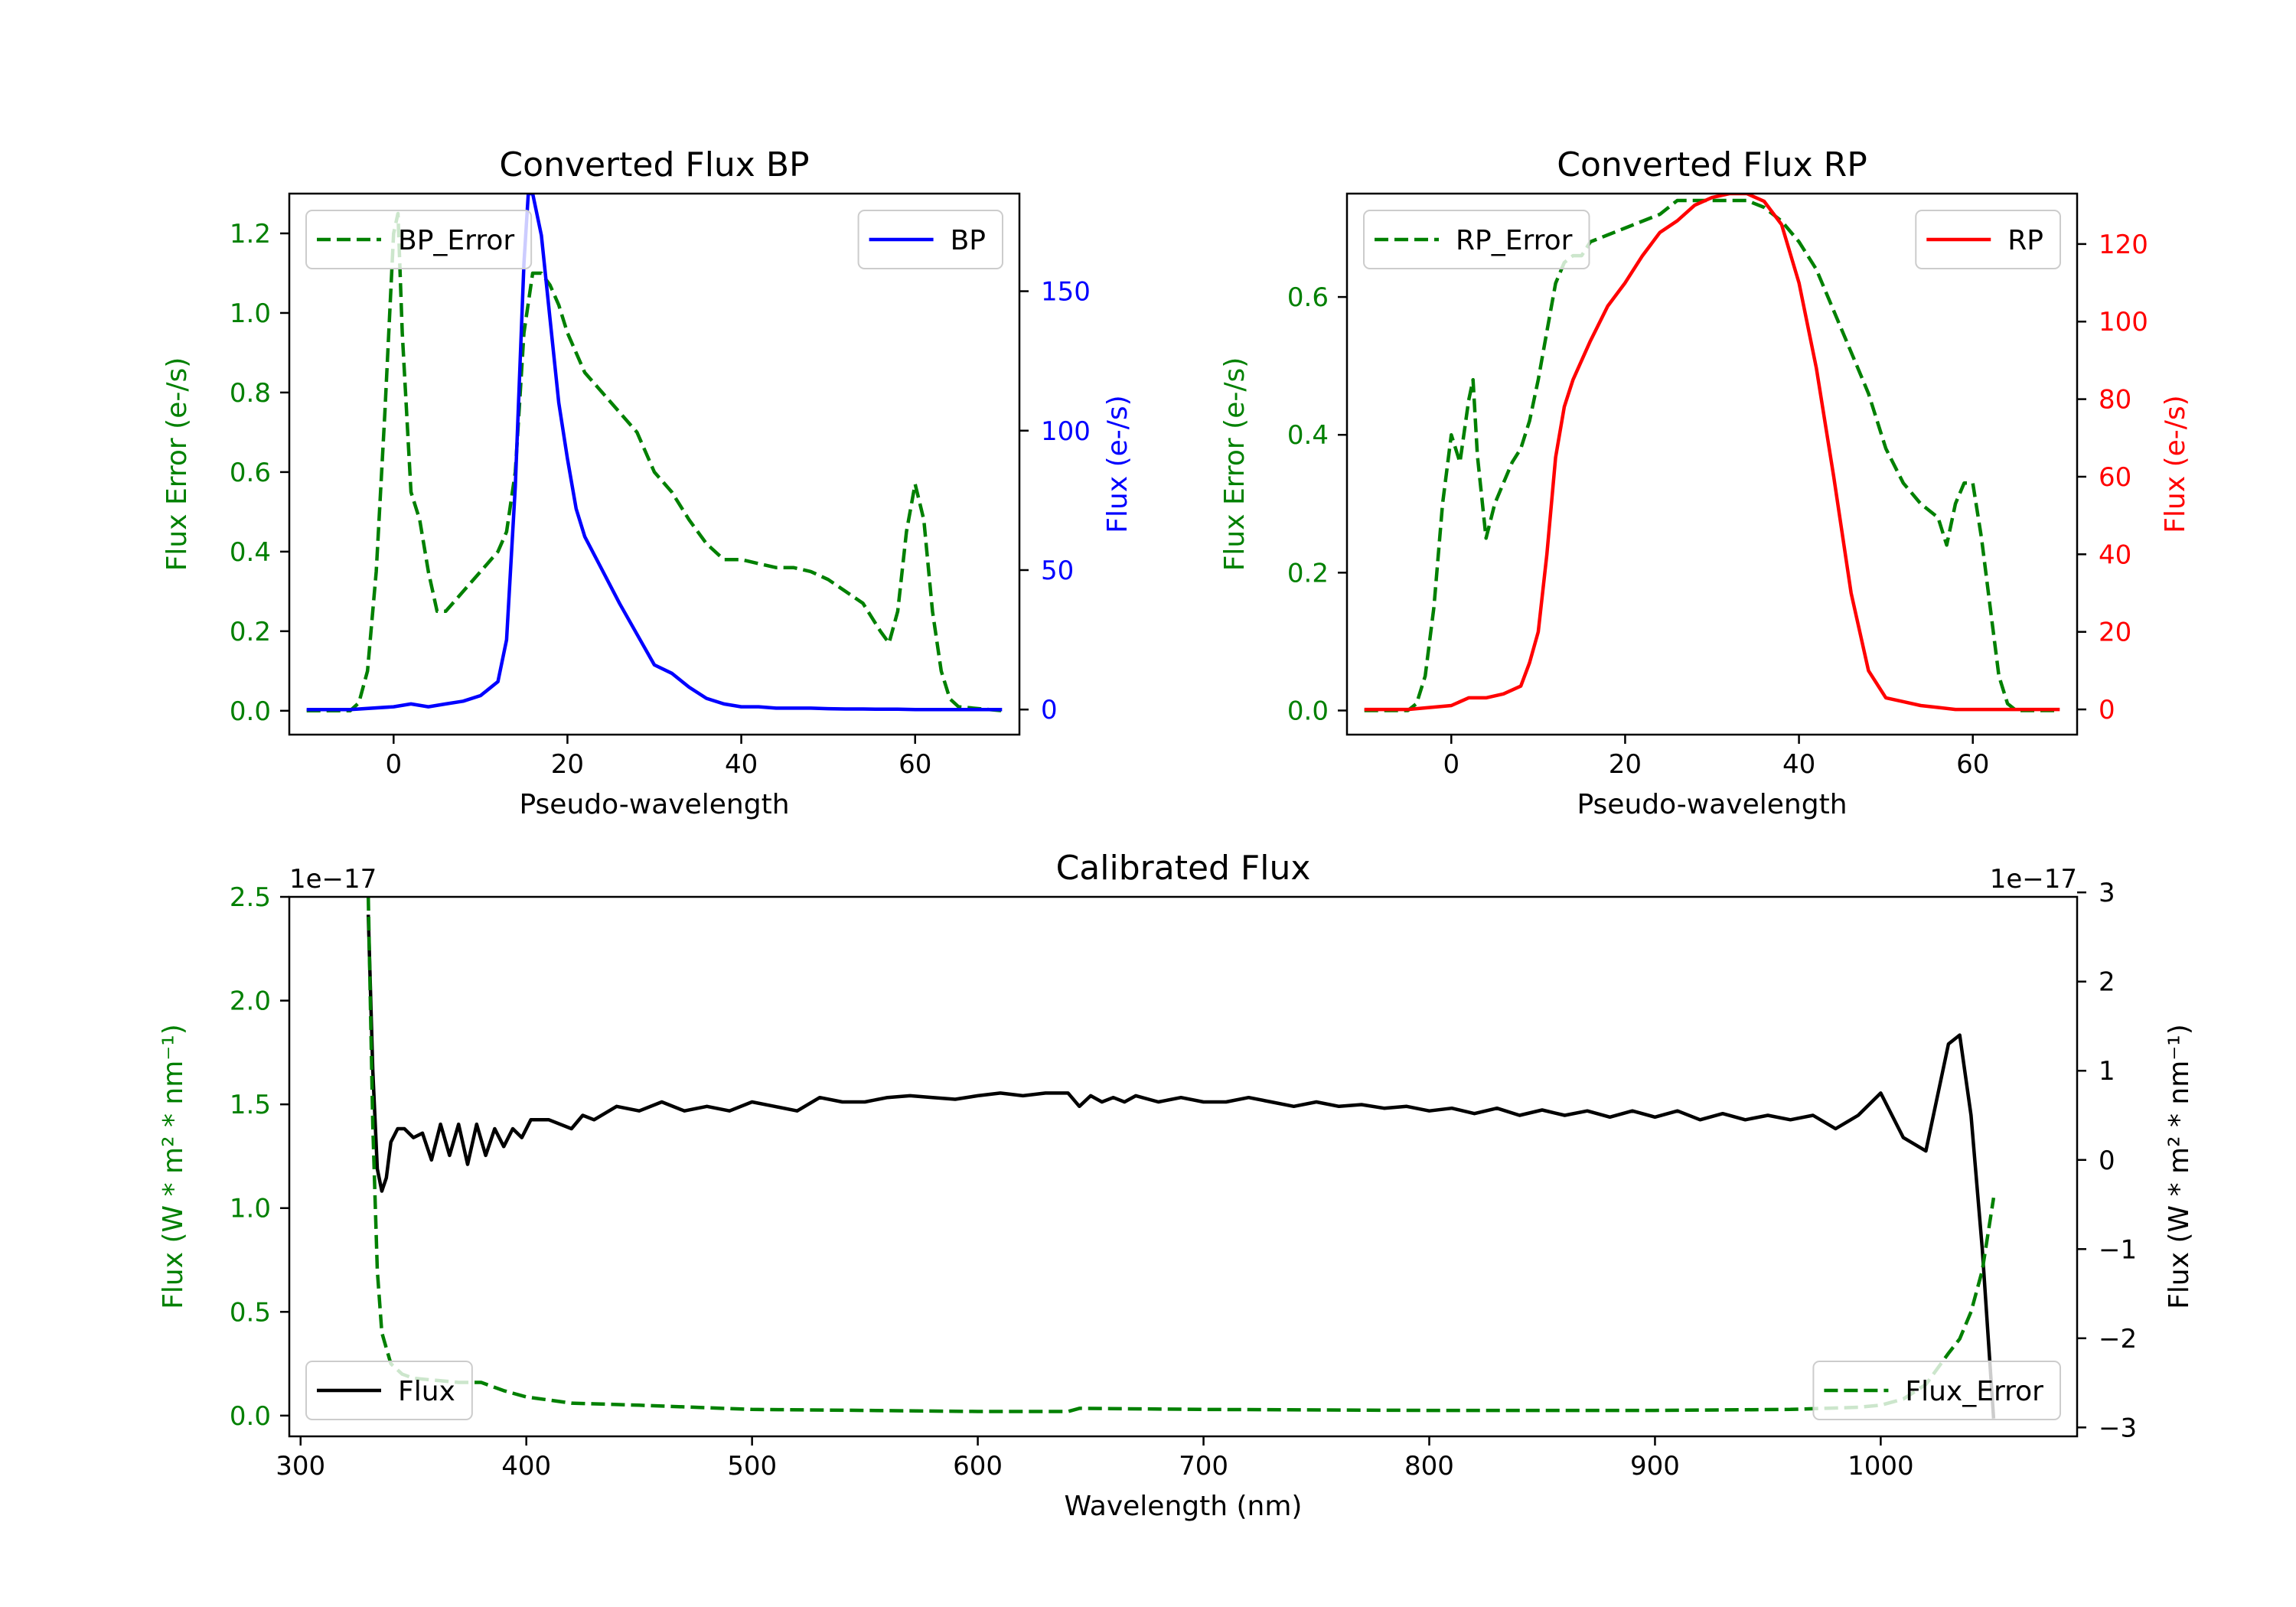 Image resolution: width=2296 pixels, height=1607 pixels. Describe the element at coordinates (1881, 1466) in the screenshot. I see `x-tick-label: 1000` at that location.